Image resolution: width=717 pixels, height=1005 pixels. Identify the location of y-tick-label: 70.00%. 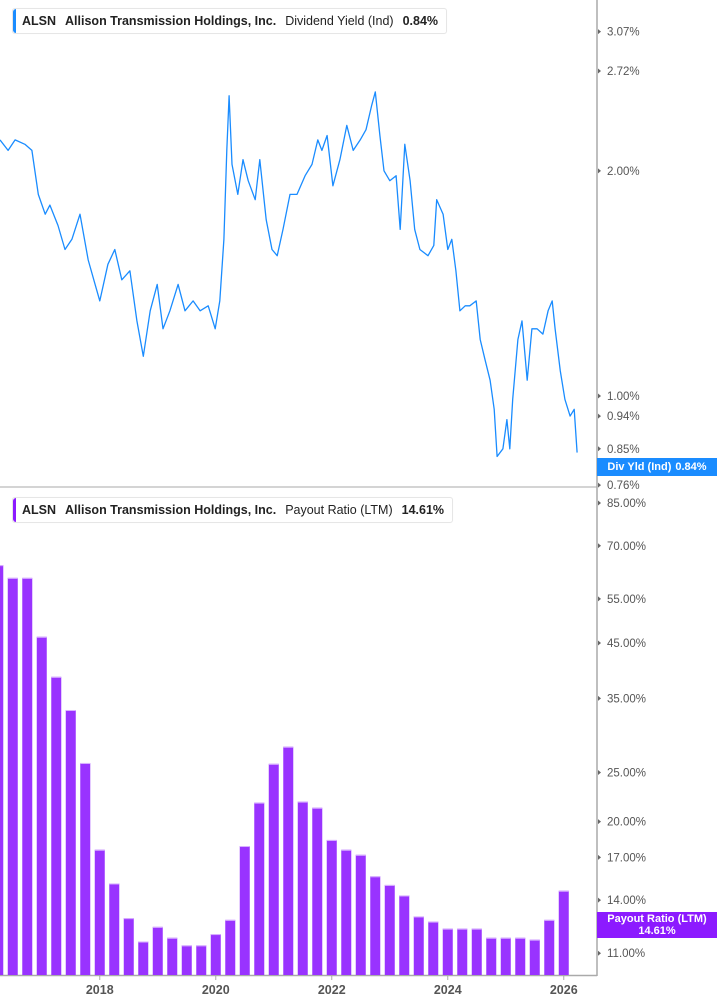
(626, 547).